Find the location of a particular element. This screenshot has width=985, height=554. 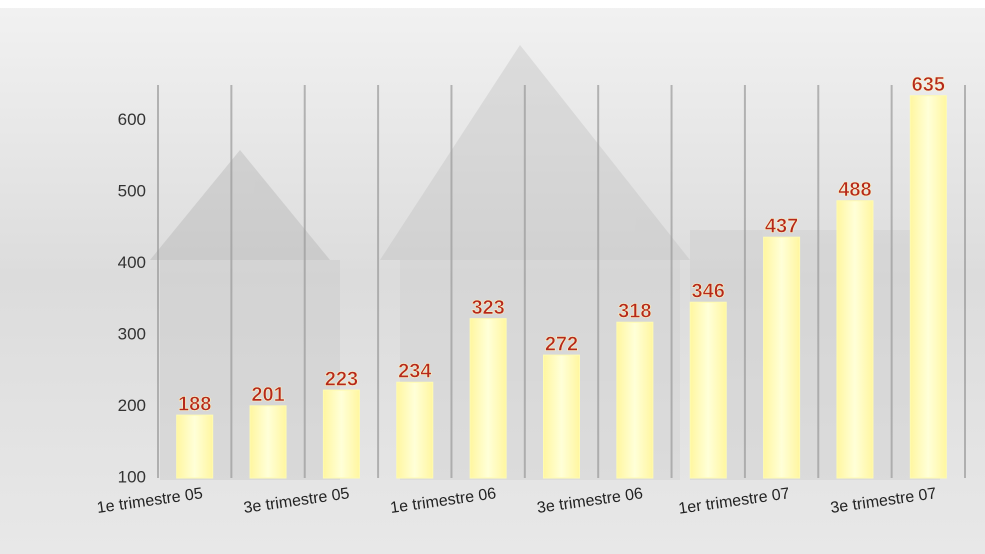

value-label: 234 is located at coordinates (415, 372).